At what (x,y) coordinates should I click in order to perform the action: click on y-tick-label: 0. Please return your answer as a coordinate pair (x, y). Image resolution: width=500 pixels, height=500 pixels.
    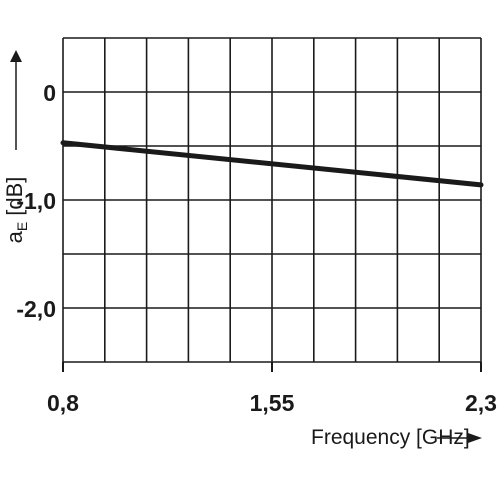
    Looking at the image, I should click on (49, 93).